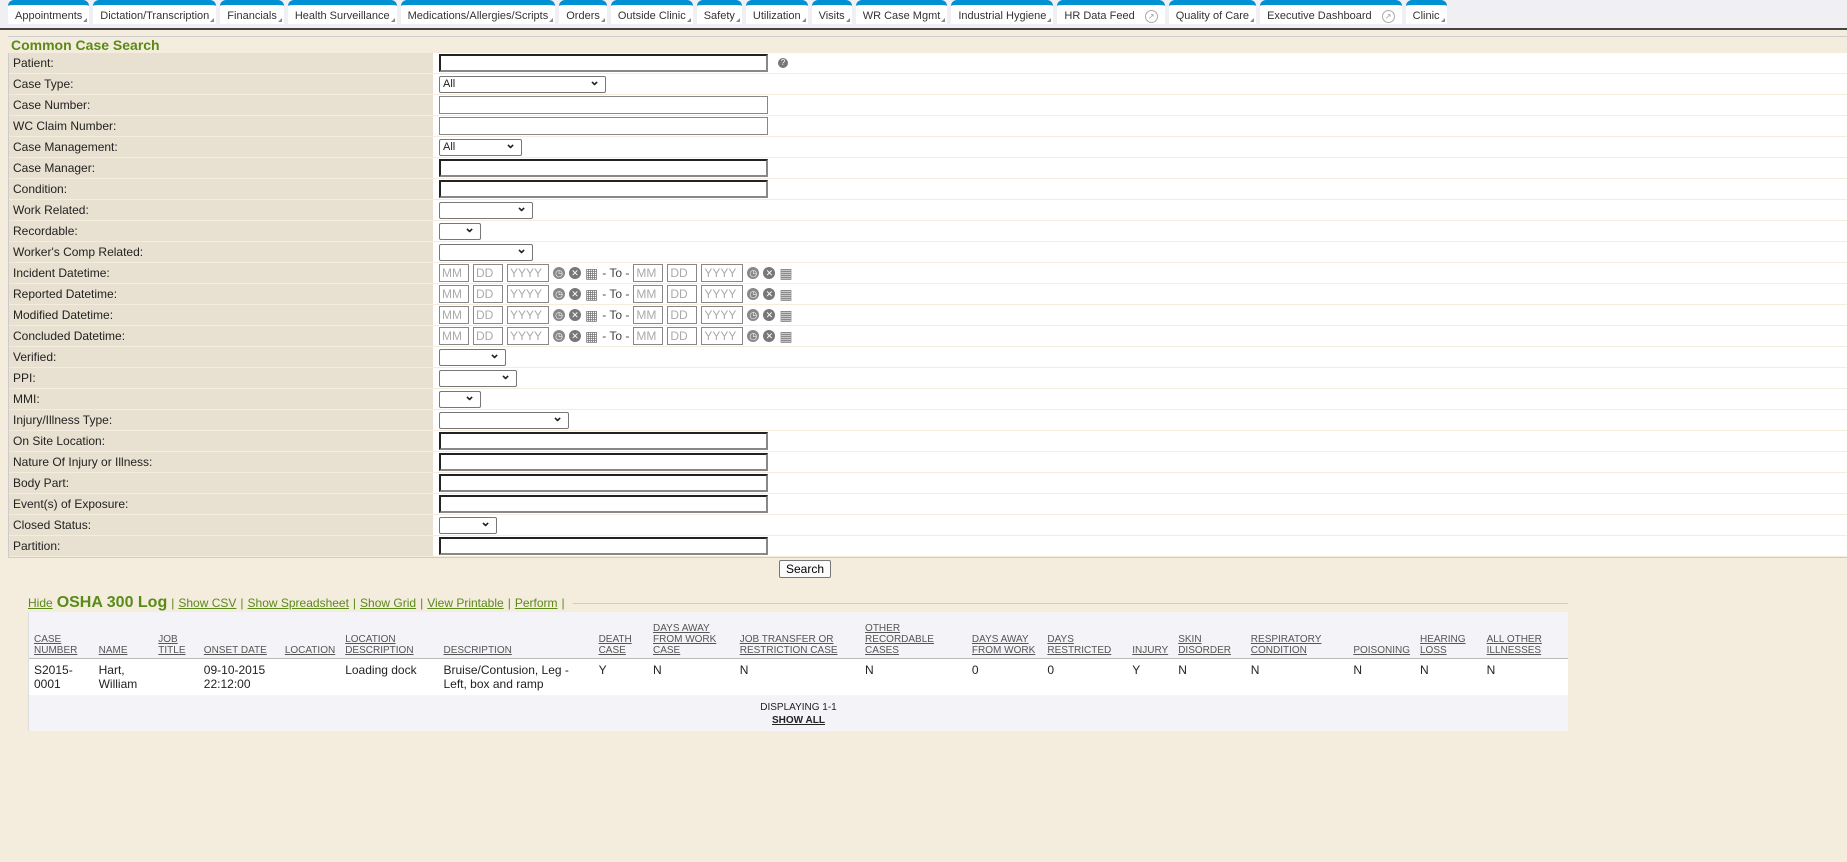  I want to click on modified-datetime-to-yyyy: YYYY, so click(722, 315).